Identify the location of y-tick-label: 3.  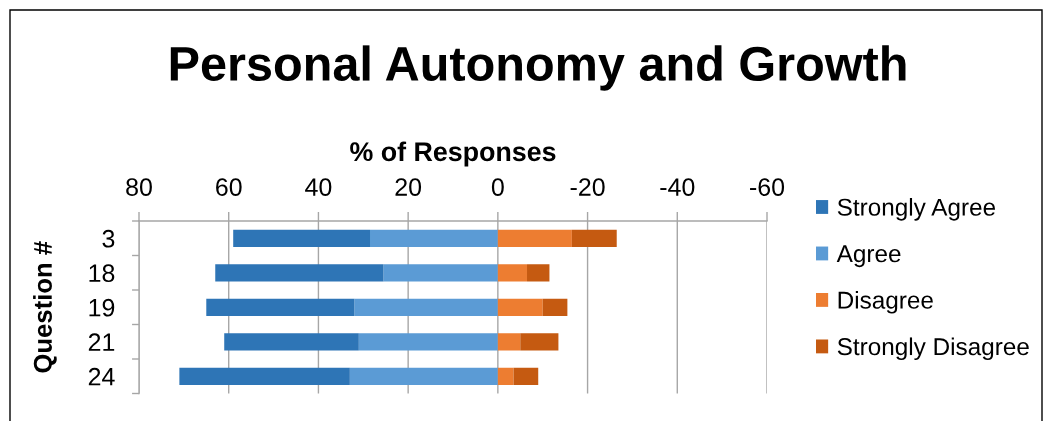
(108, 238).